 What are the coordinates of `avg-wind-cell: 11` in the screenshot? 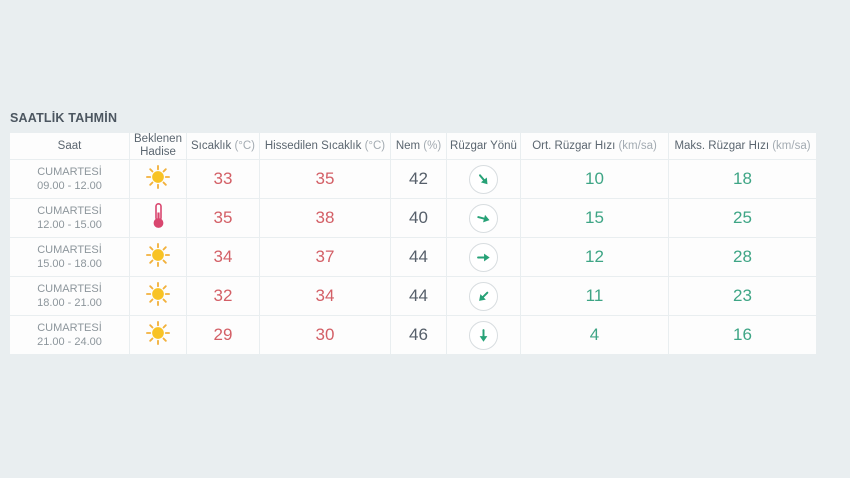 It's located at (594, 296).